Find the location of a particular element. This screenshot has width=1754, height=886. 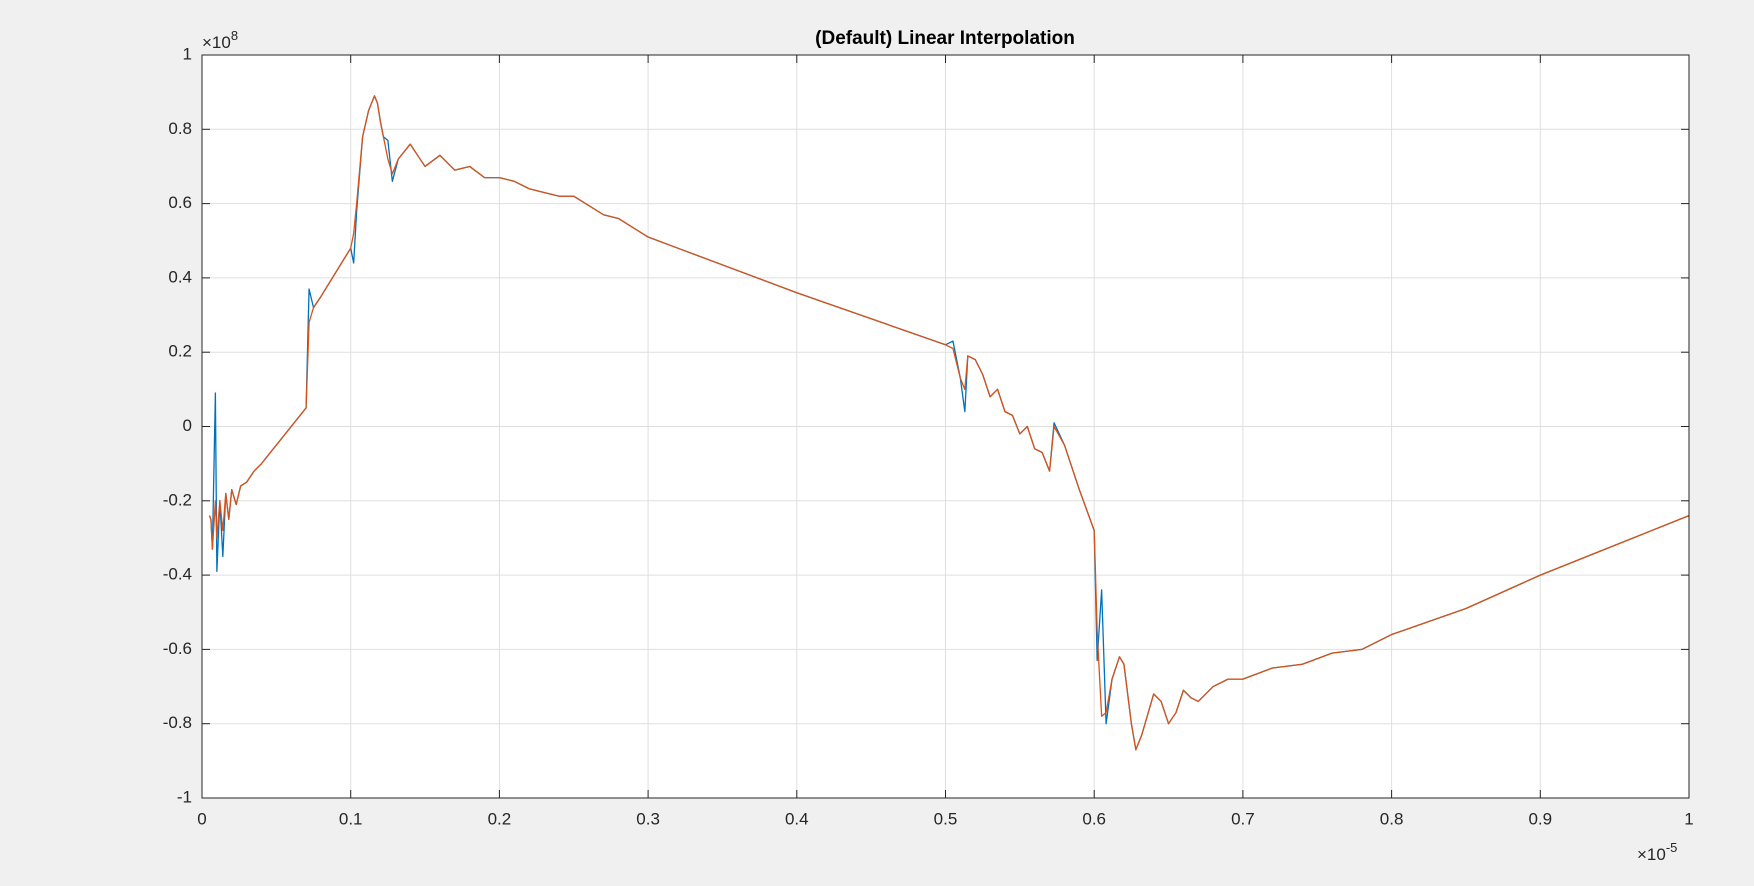

y-exponent-label: ×10⁸ is located at coordinates (220, 40).